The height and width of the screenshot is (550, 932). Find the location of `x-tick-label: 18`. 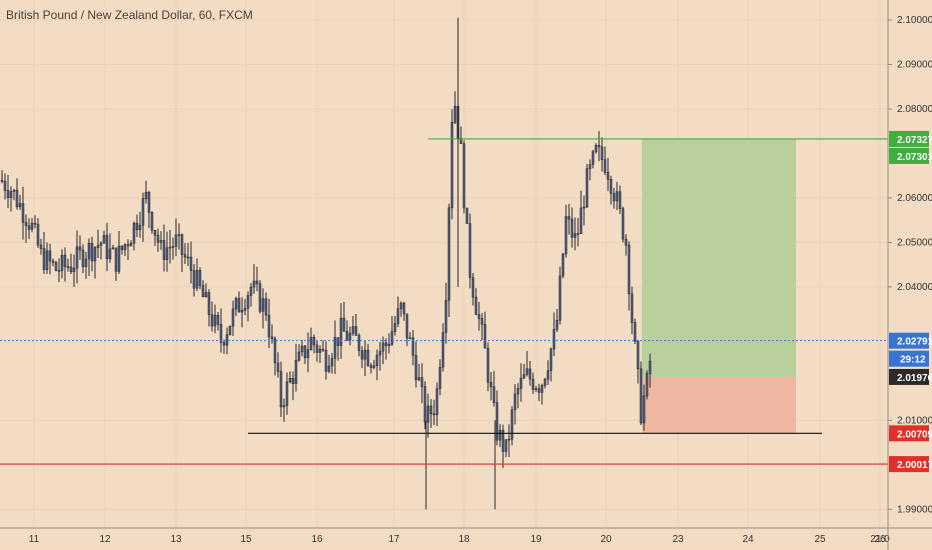

x-tick-label: 18 is located at coordinates (464, 539).